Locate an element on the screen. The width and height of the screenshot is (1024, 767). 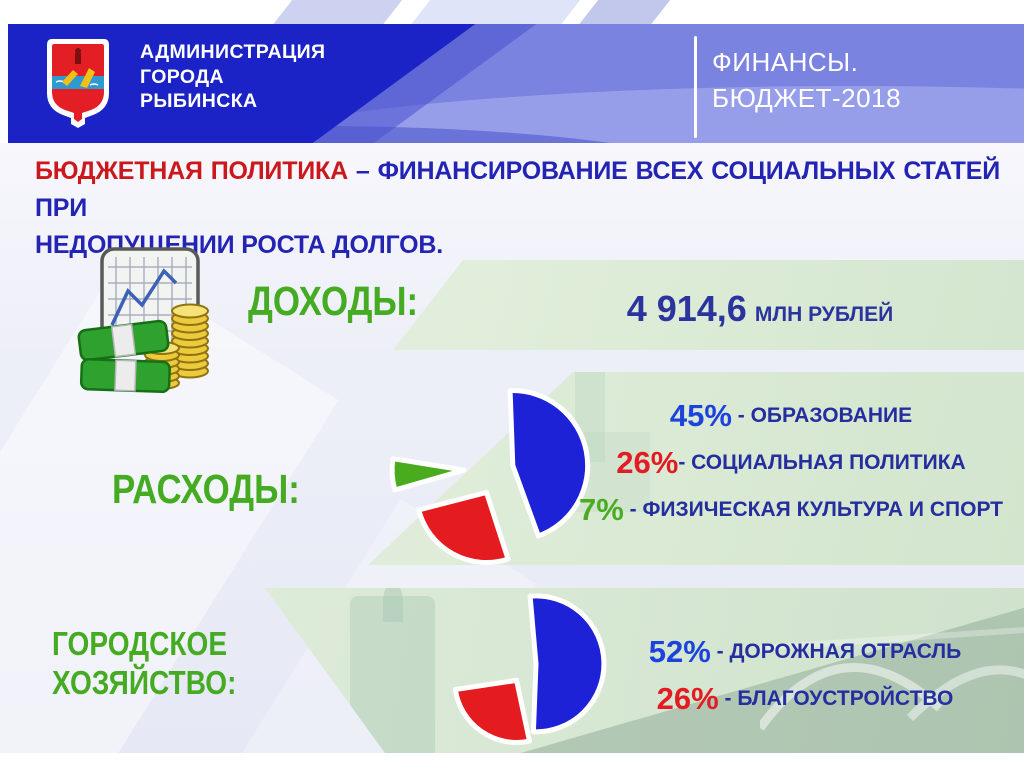
incomes-value: 4 914,6 МЛН РУБЛЕЙ is located at coordinates (760, 309).